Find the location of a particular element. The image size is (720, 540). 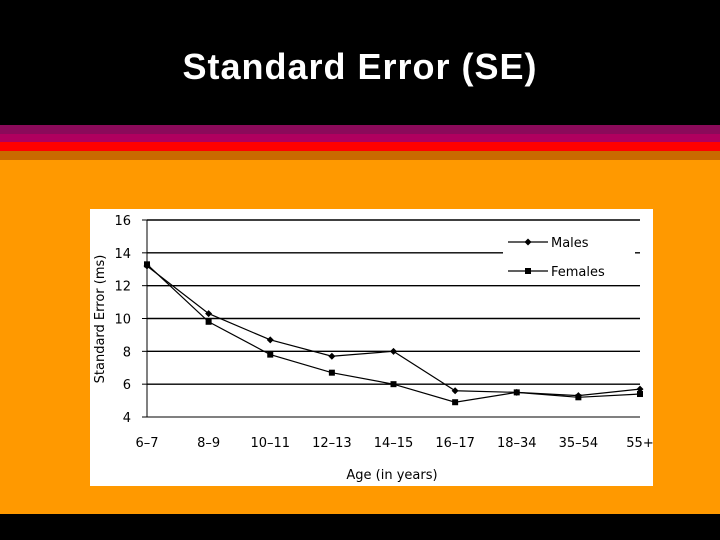

x-tick-label: 18–34 is located at coordinates (517, 443).